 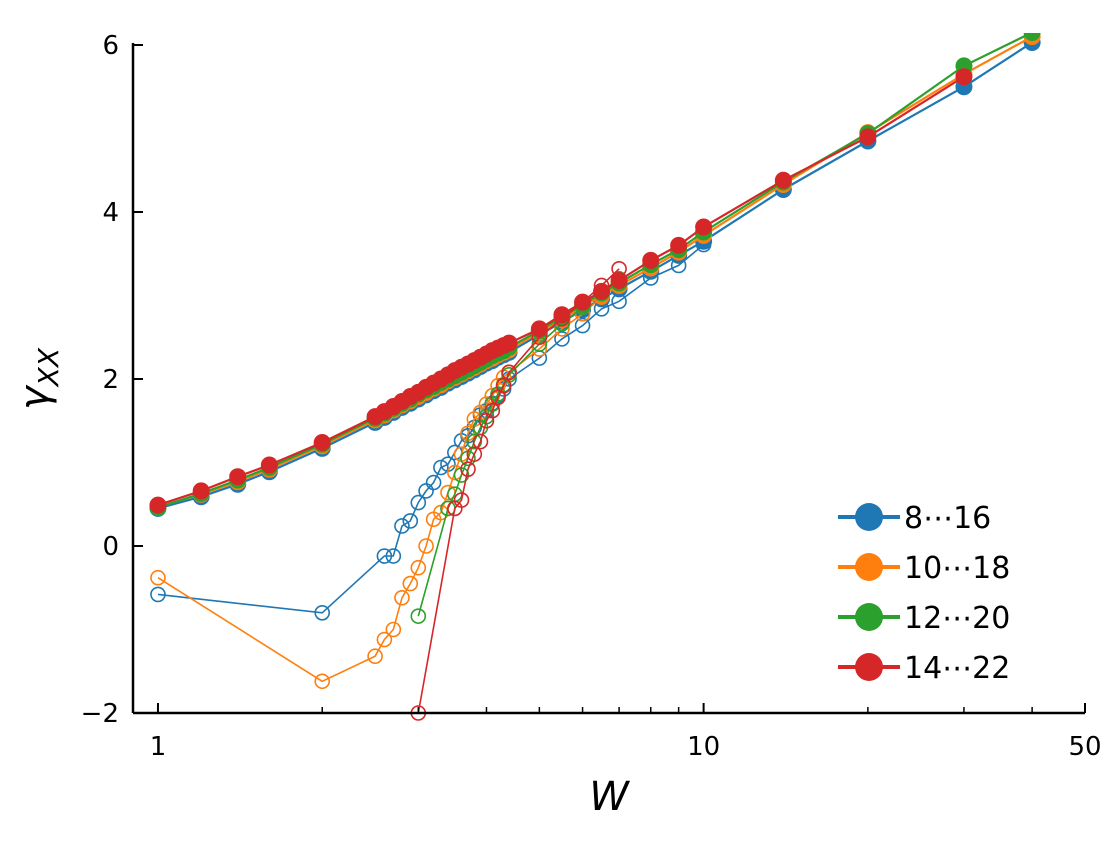 I want to click on legend-label: 8⋯16, so click(x=947, y=518).